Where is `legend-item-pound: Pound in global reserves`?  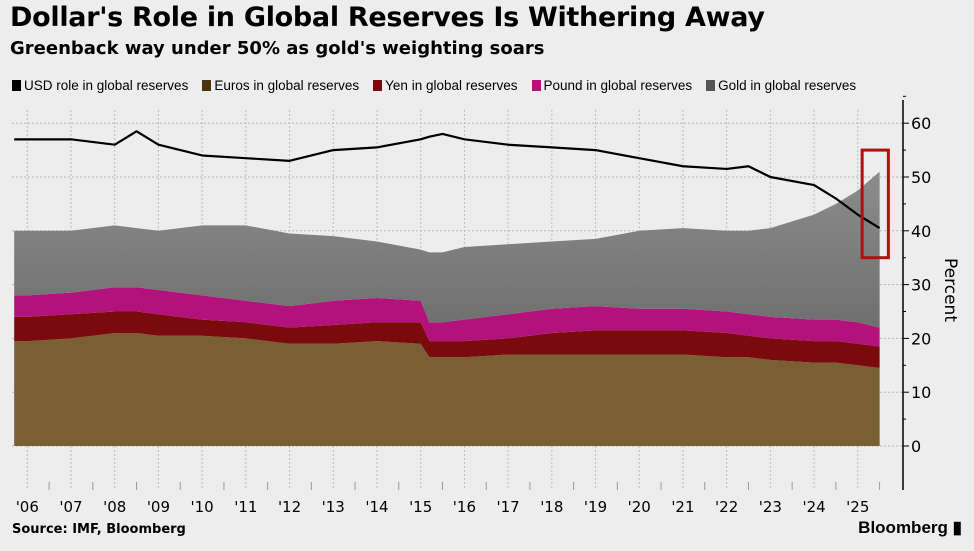 legend-item-pound: Pound in global reserves is located at coordinates (612, 85).